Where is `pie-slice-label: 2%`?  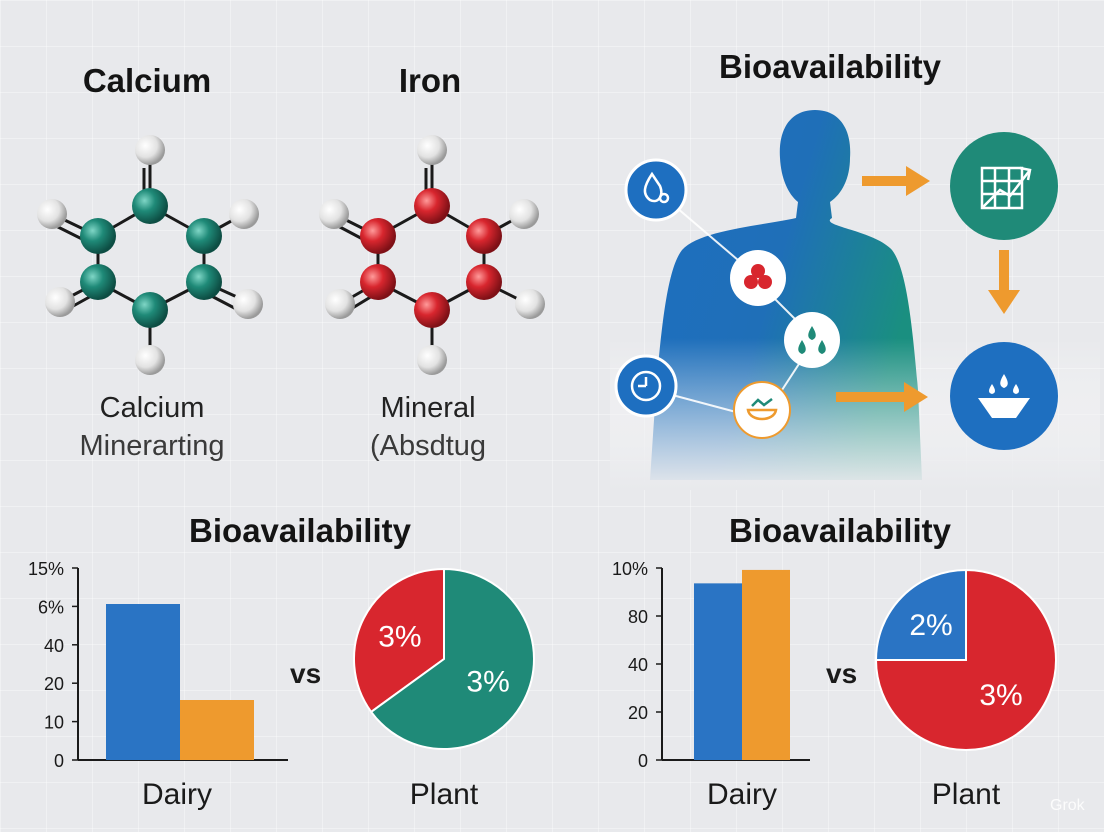 pie-slice-label: 2% is located at coordinates (930, 625).